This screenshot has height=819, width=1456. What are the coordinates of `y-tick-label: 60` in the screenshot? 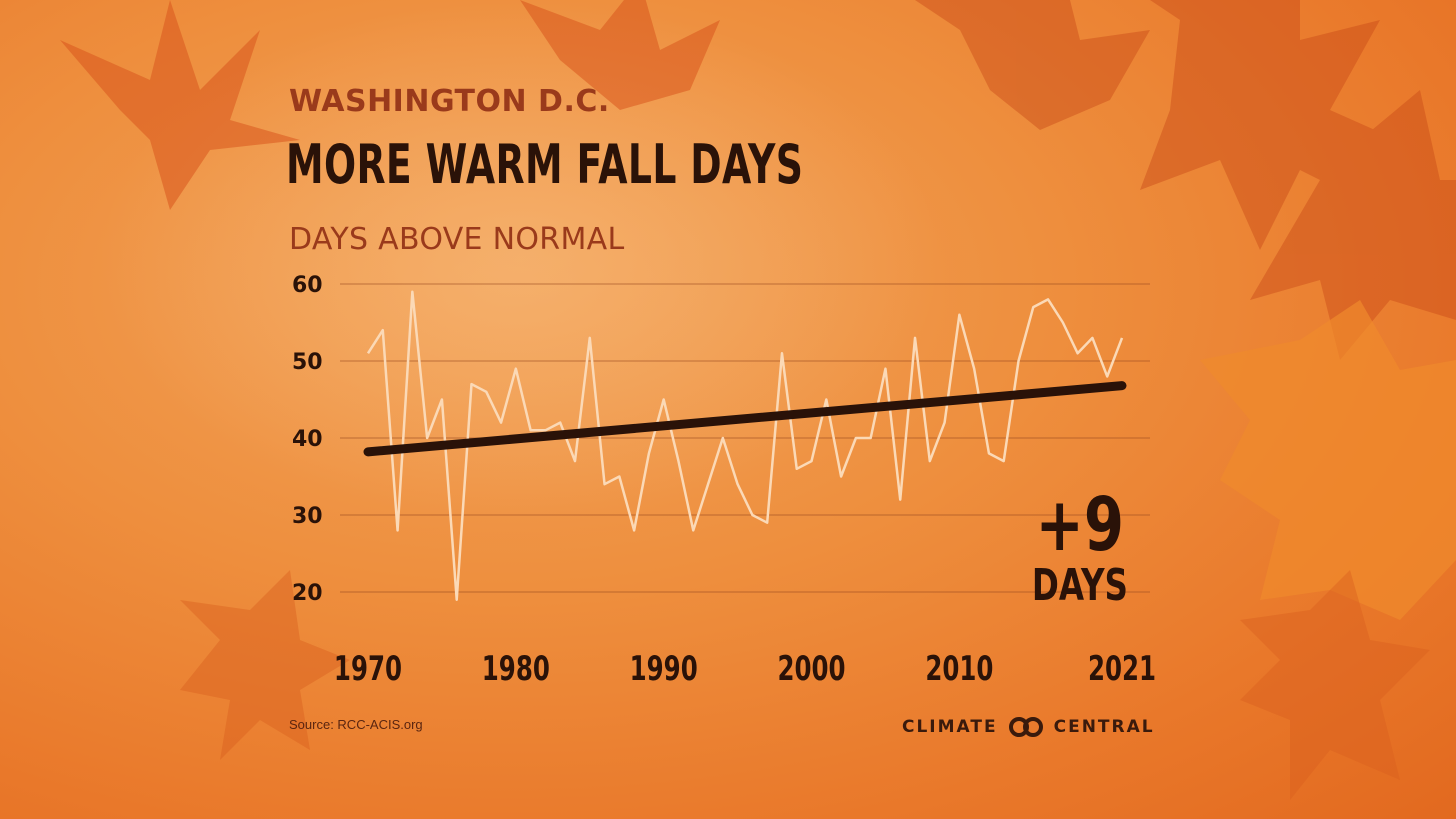 It's located at (307, 285).